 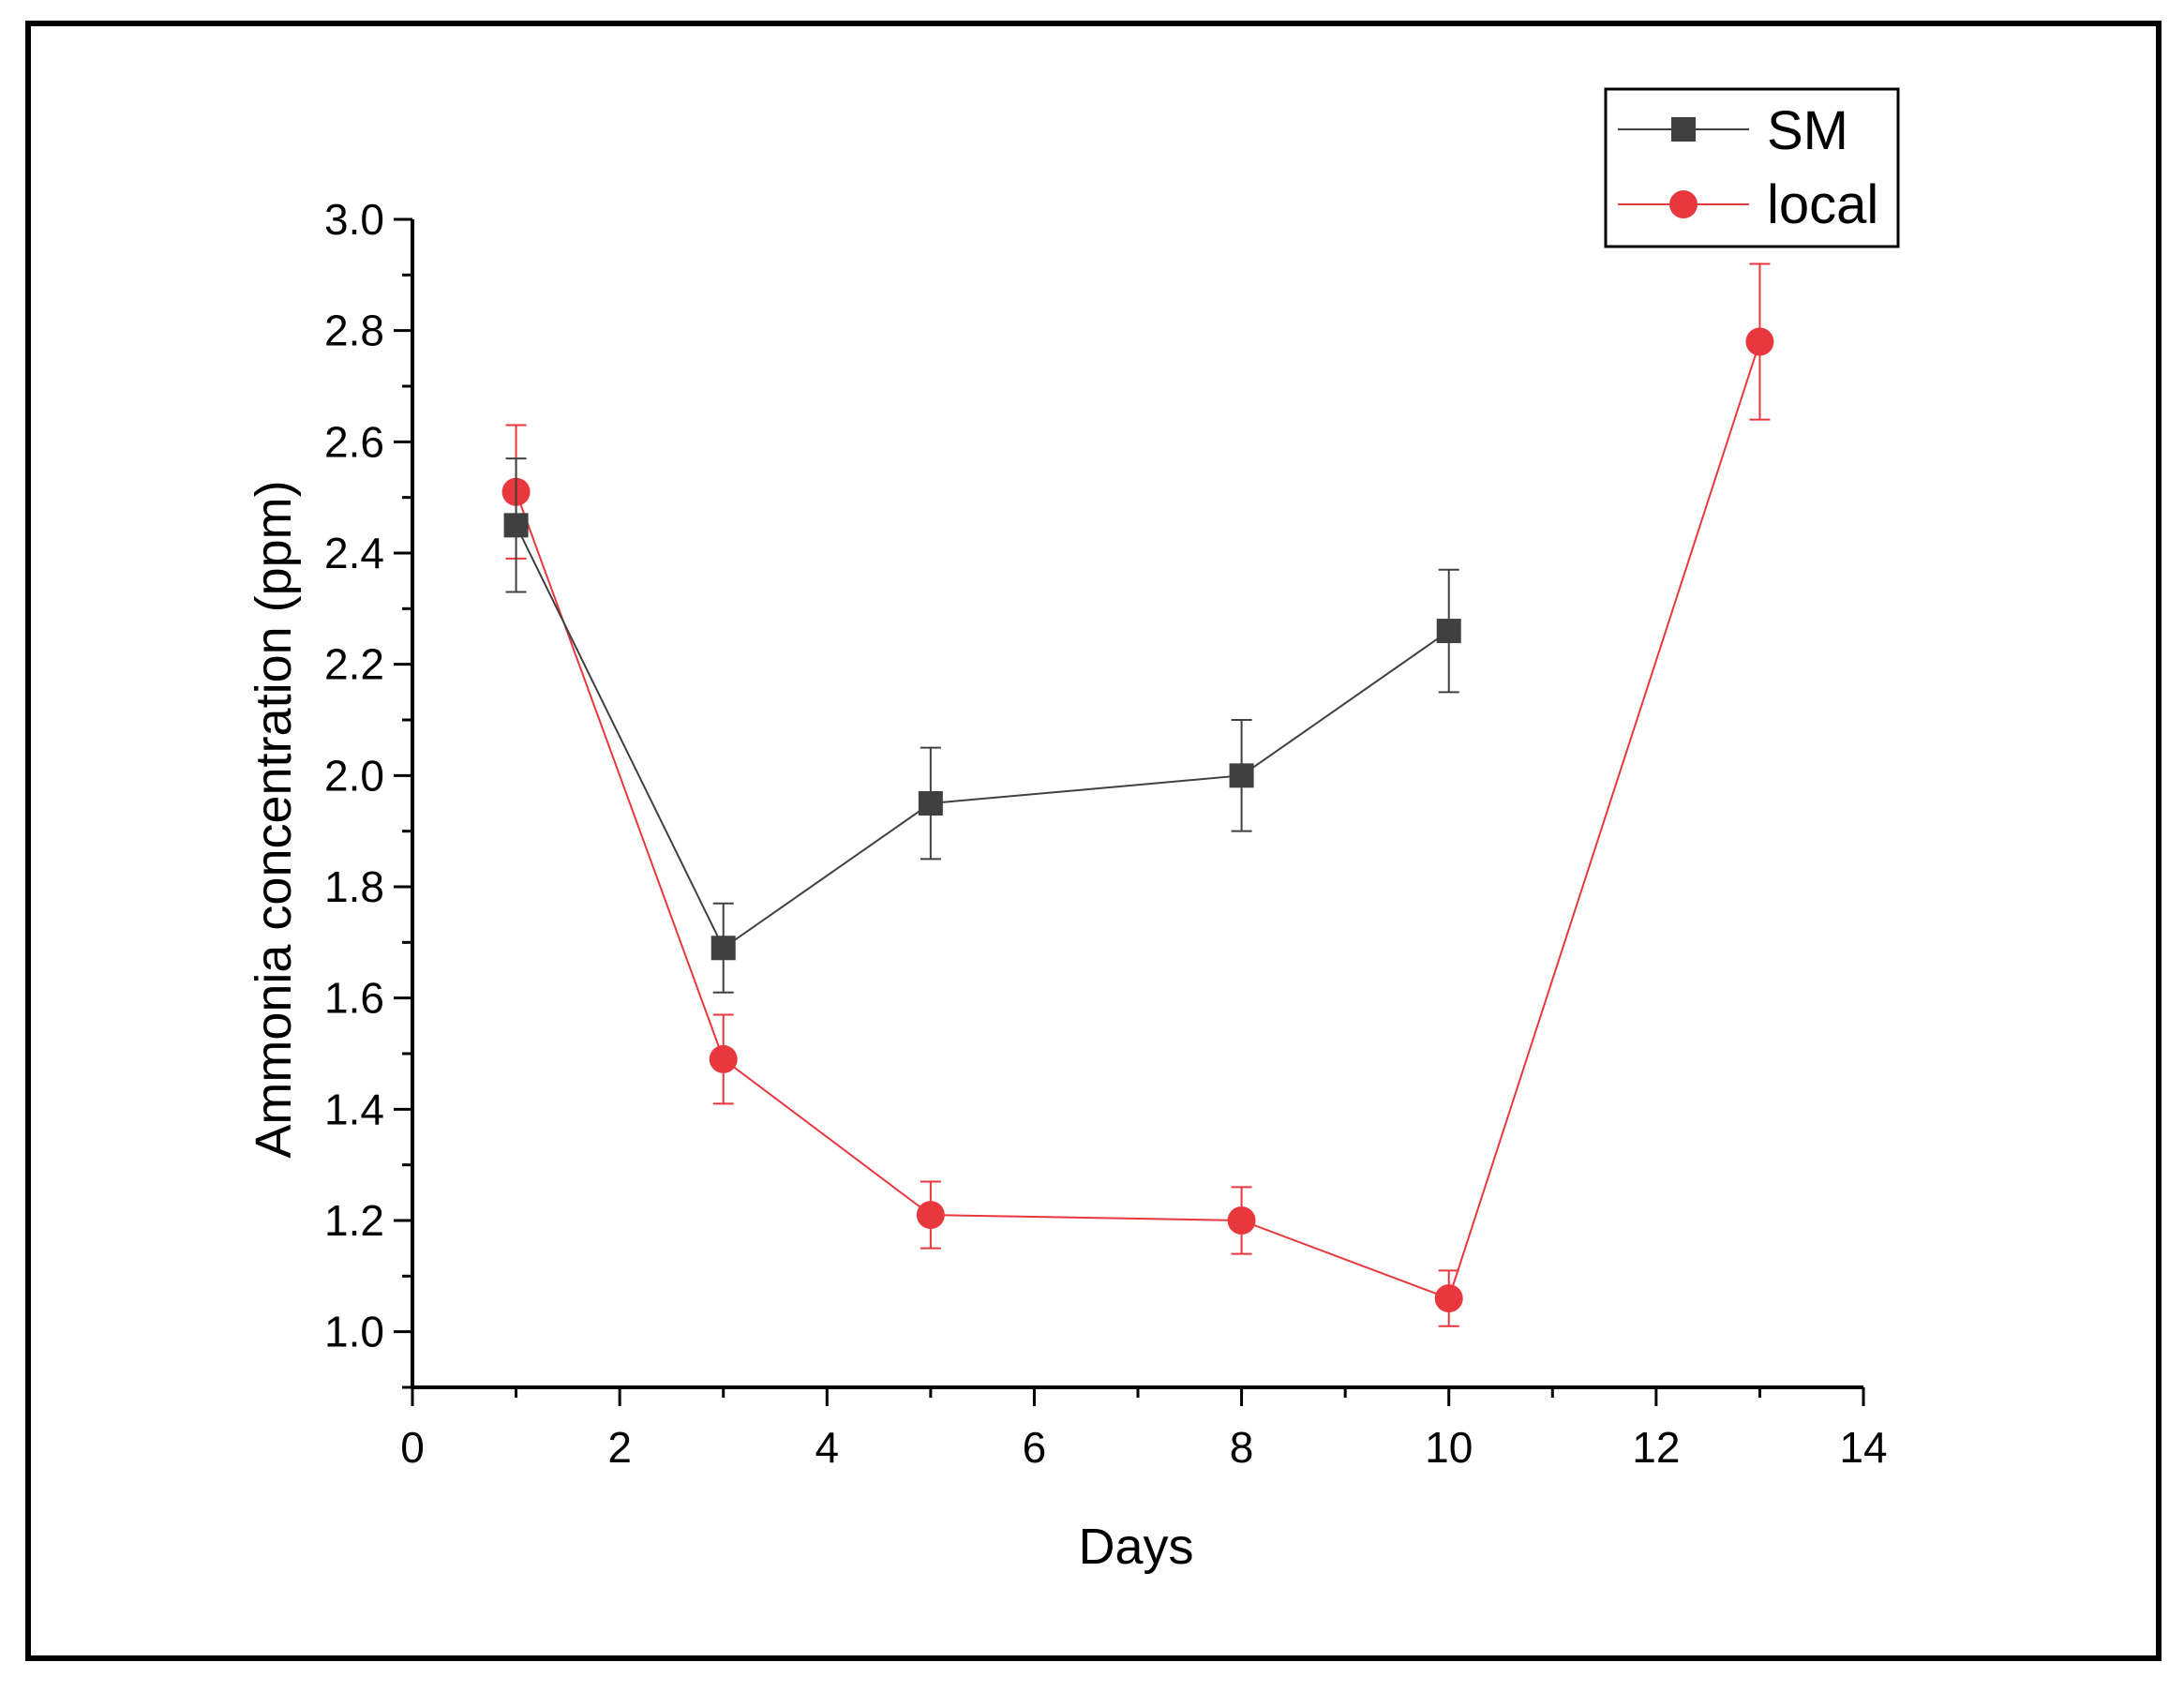 I want to click on x-tick-label: 6, so click(x=1035, y=1447).